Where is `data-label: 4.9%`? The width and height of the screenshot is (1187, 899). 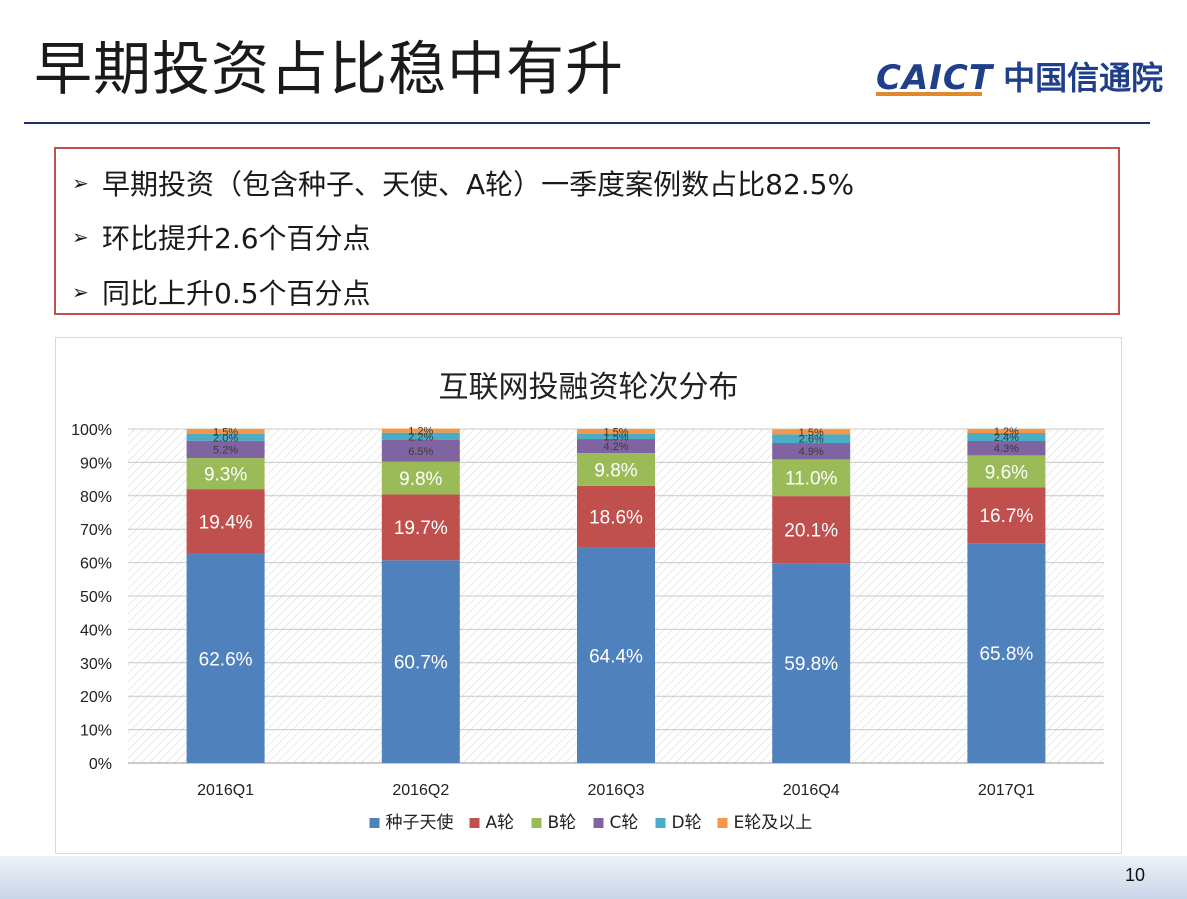
data-label: 4.9% is located at coordinates (811, 452).